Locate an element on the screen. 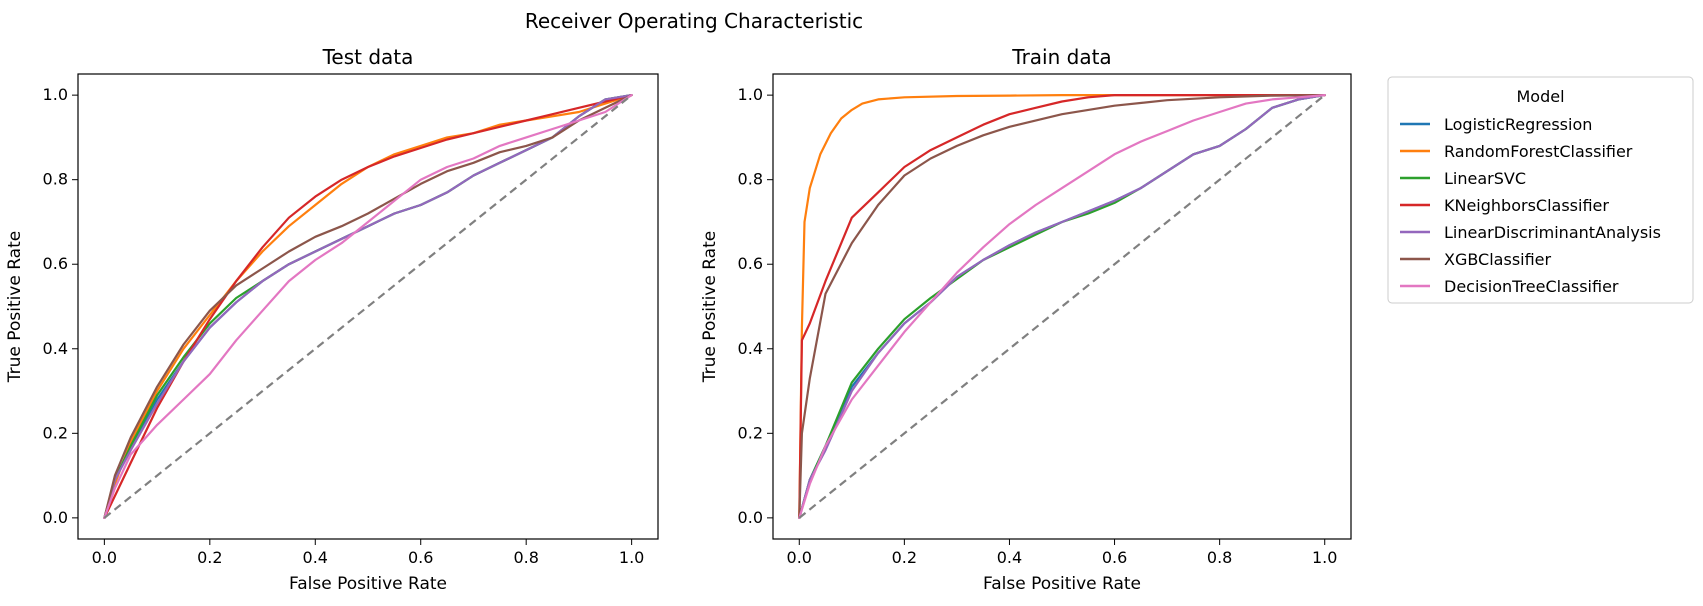 This screenshot has height=606, width=1703. legend-box is located at coordinates (1540, 190).